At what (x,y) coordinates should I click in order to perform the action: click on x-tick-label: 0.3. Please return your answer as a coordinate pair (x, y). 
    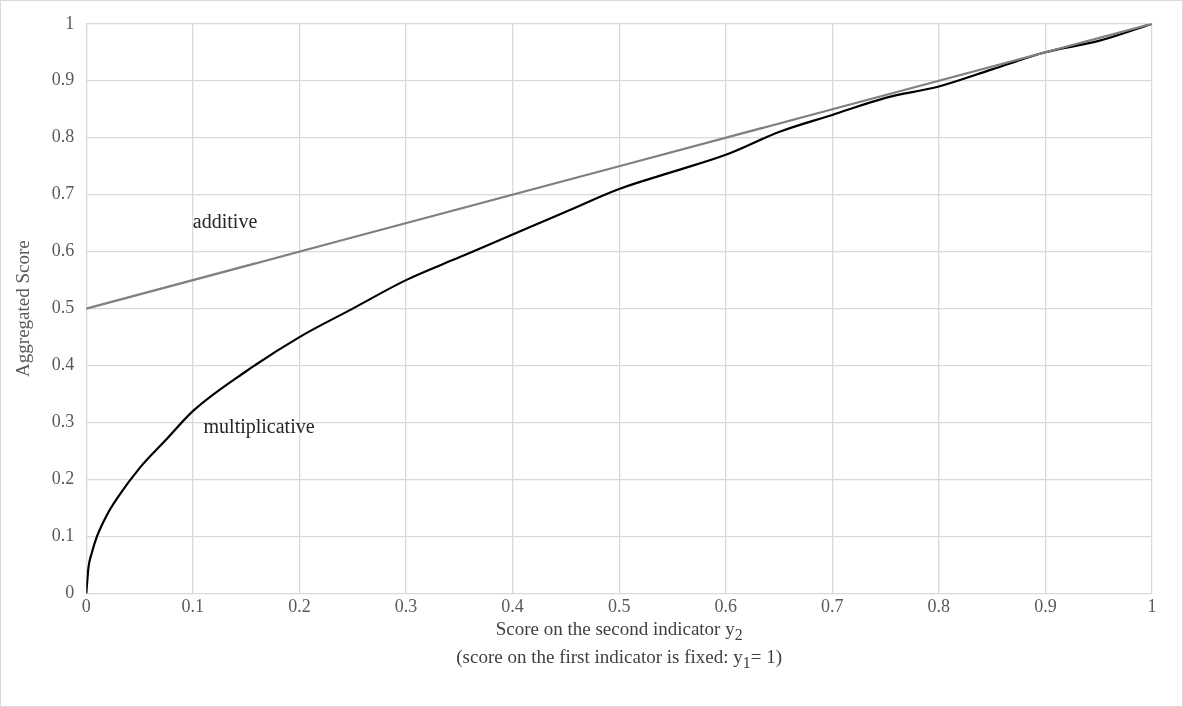
    Looking at the image, I should click on (406, 605).